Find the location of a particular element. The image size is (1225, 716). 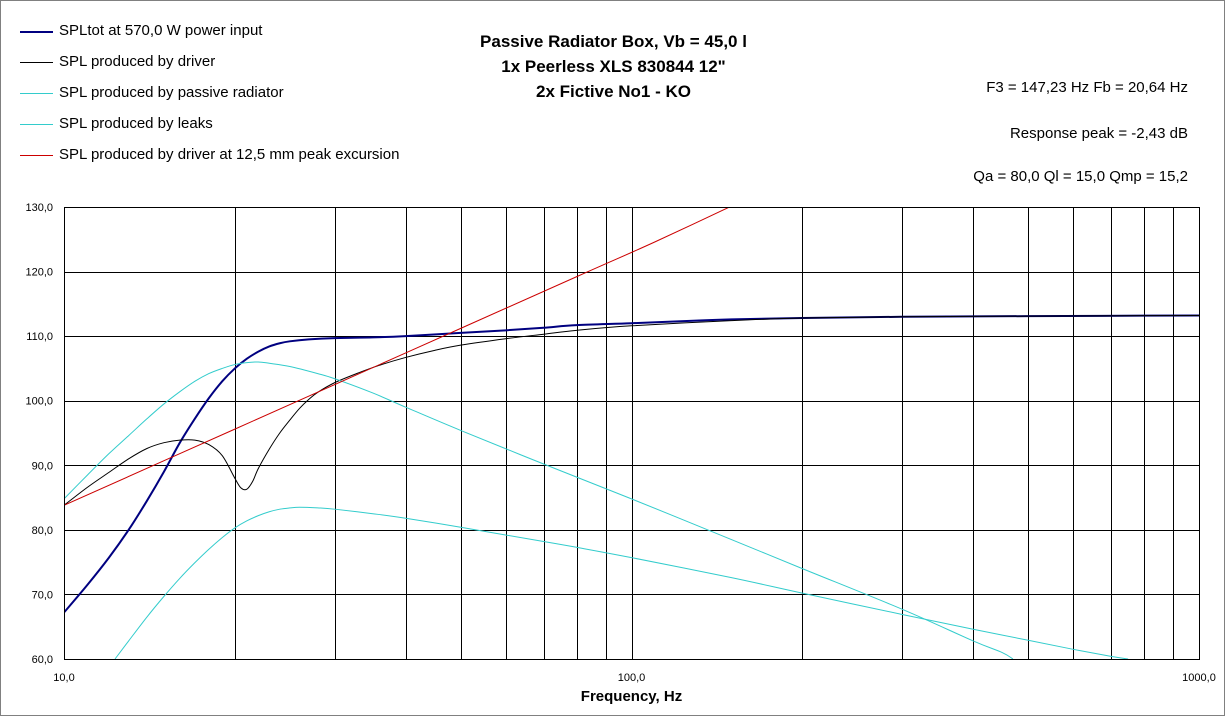

y-tick-label: 110,0 is located at coordinates (39, 337).